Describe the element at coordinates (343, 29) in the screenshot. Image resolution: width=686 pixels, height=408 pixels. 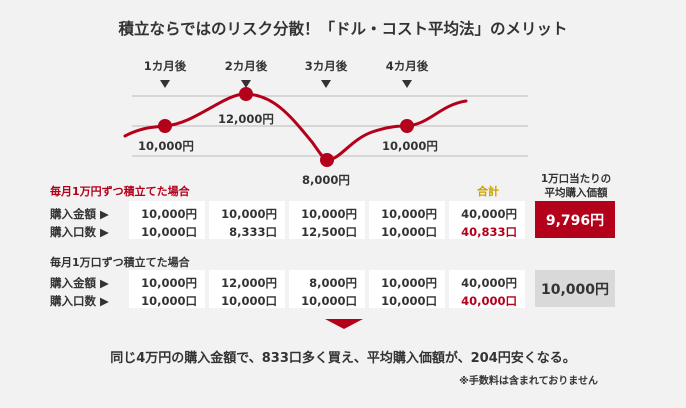
I see `page-title: 積立ならではのリスク分散！「ドル・コスト平均法」のメリット` at that location.